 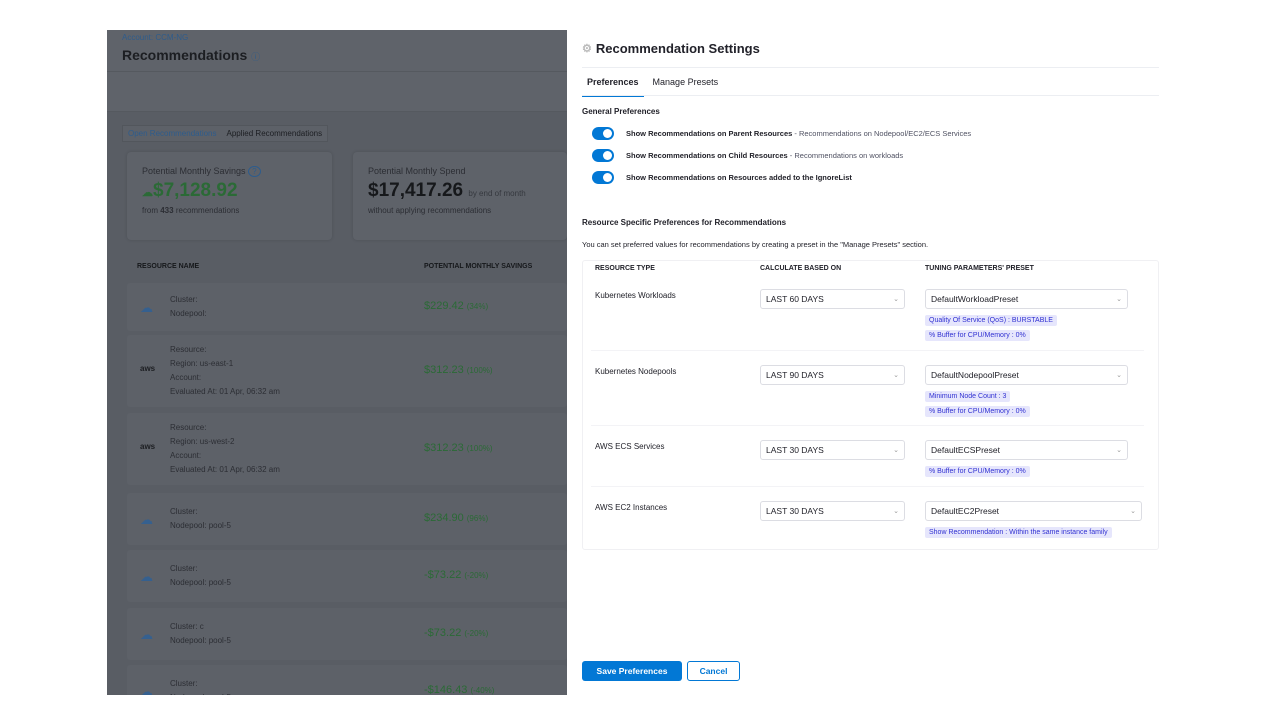 I want to click on amount-pct: (100%), so click(x=479, y=448).